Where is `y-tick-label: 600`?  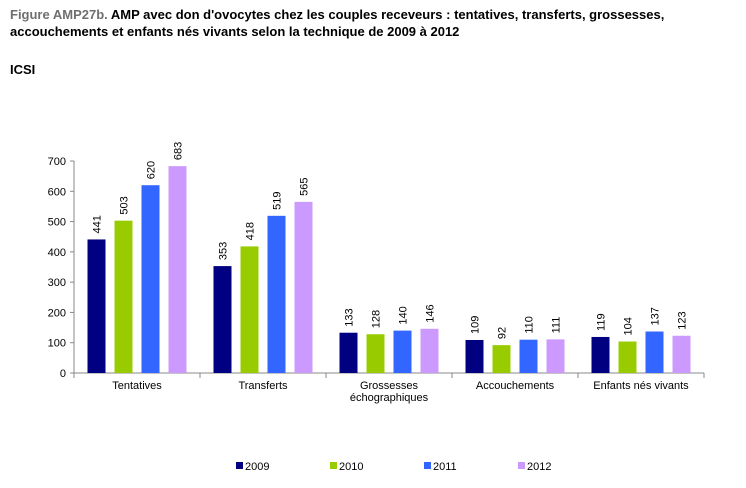
y-tick-label: 600 is located at coordinates (57, 192).